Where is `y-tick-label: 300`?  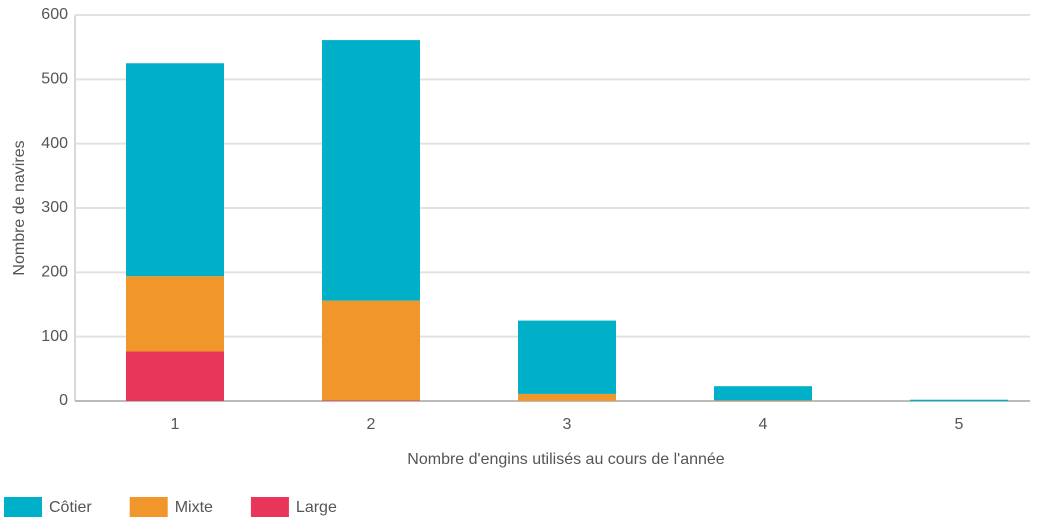
y-tick-label: 300 is located at coordinates (54, 207).